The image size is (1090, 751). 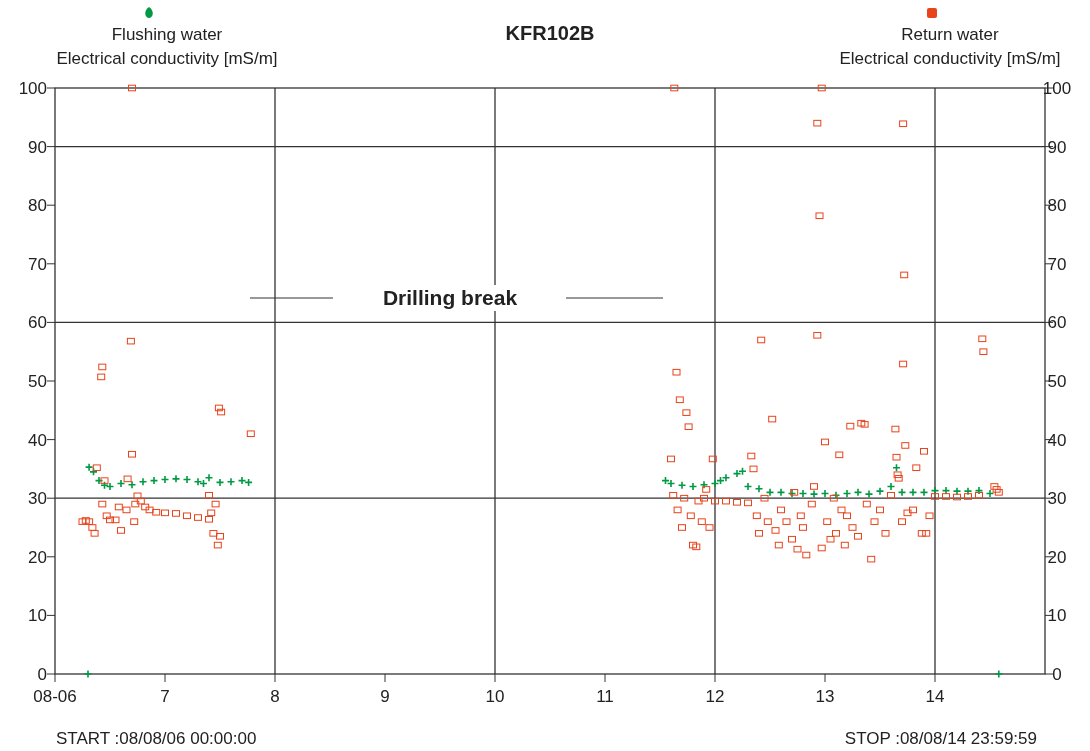 I want to click on x-tick-label: 12, so click(x=715, y=696).